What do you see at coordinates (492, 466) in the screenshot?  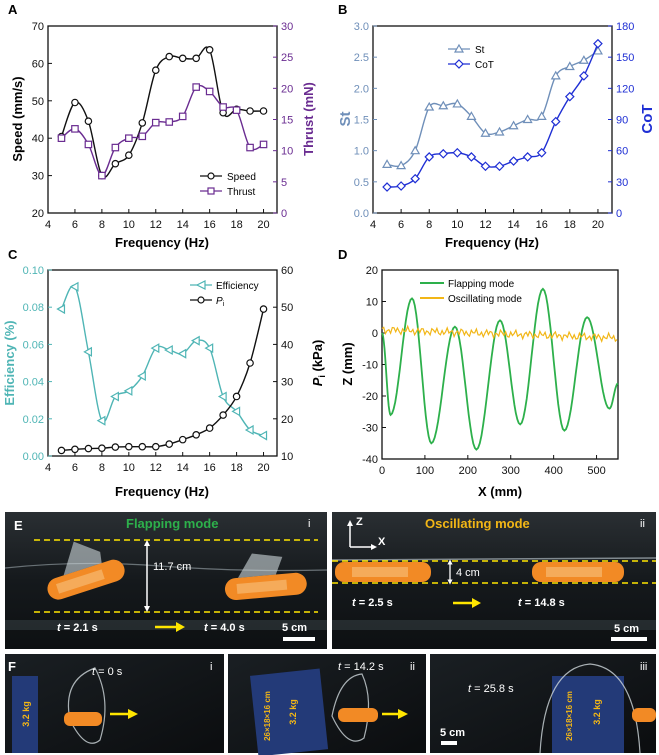 I see `x-ticks-d: 0 100 200 300 400 500` at bounding box center [492, 466].